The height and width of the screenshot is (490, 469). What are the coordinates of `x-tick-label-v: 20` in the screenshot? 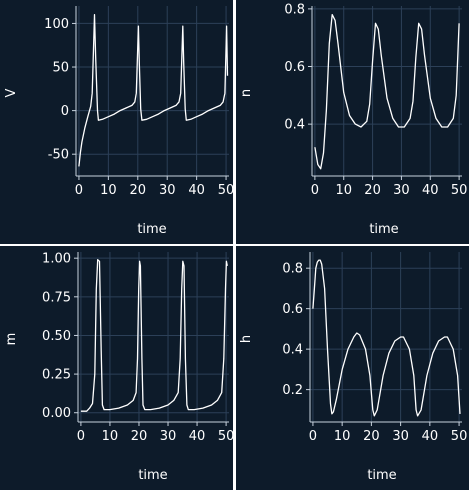 It's located at (138, 190).